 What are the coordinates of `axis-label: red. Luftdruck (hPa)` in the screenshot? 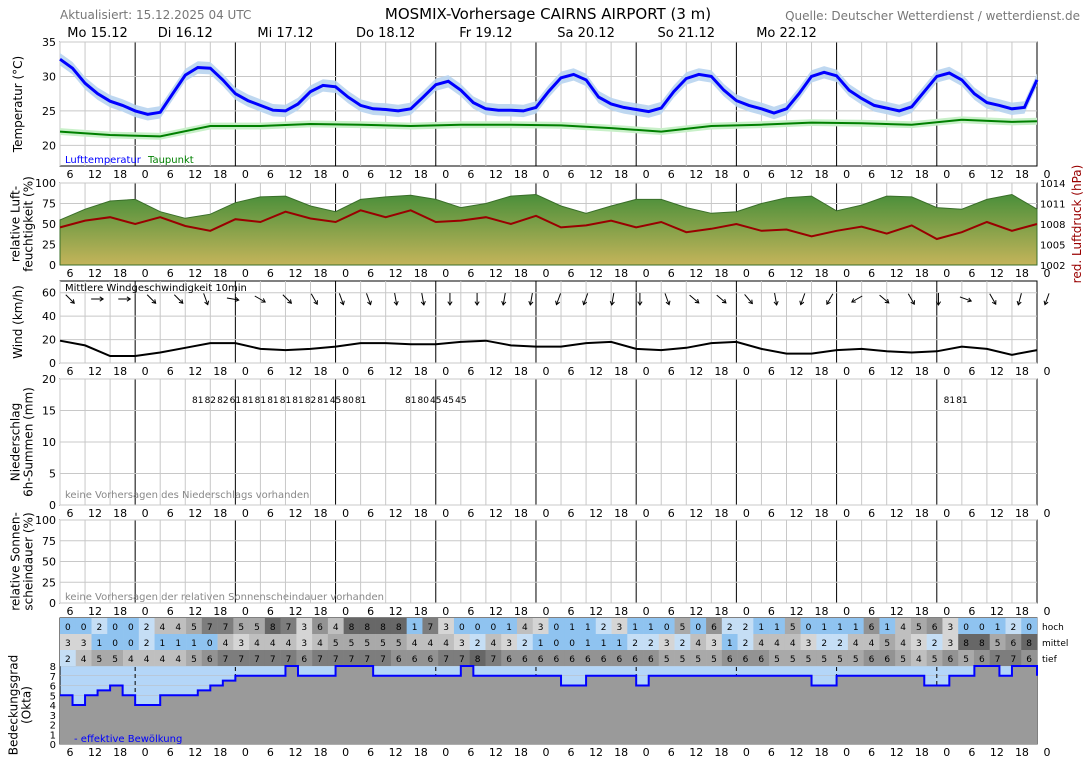 It's located at (1077, 224).